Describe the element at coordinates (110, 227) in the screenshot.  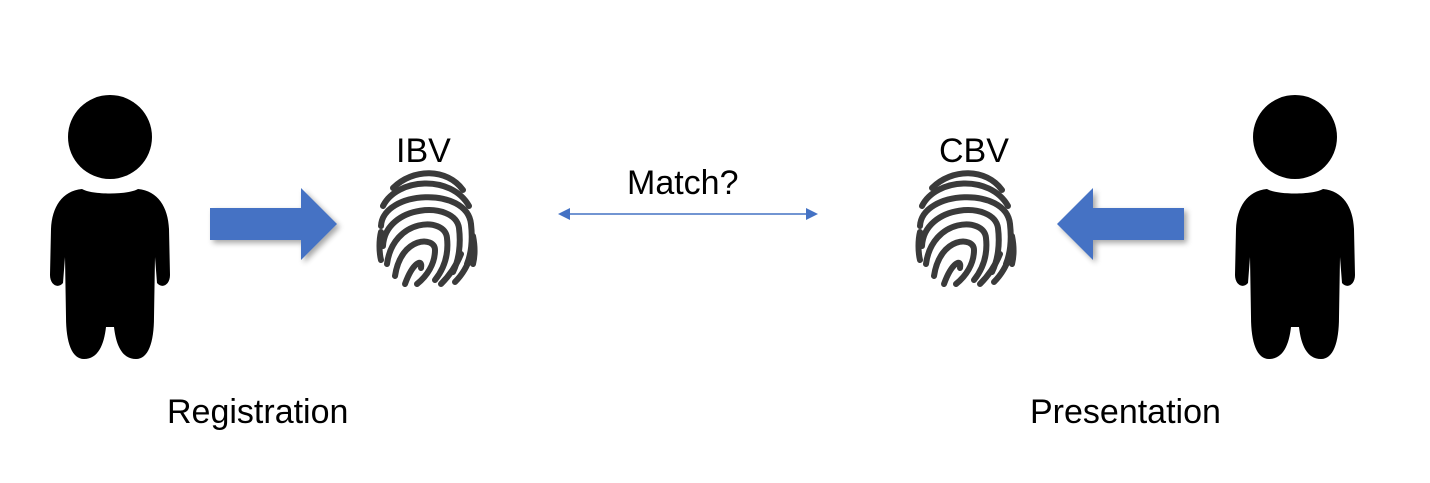
I see `person-icon-left` at that location.